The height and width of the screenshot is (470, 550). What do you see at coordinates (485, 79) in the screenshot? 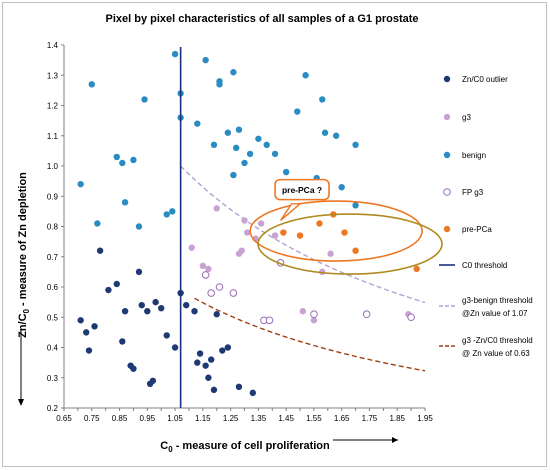
I see `legend-label-0: Zn/C0 outlier` at bounding box center [485, 79].